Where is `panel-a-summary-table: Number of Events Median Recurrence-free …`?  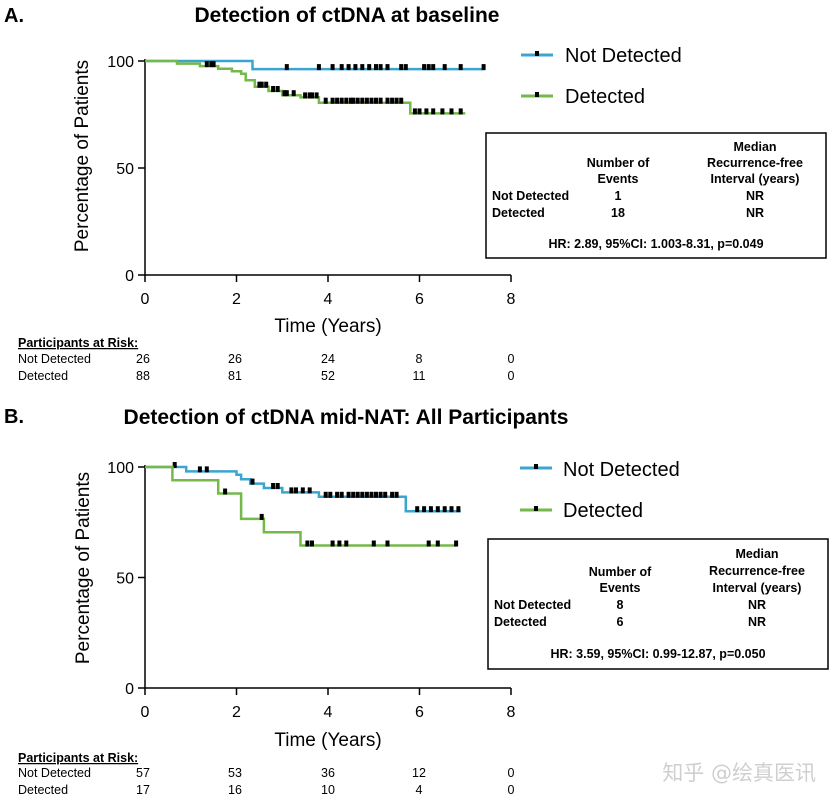 panel-a-summary-table: Number of Events Median Recurrence-free … is located at coordinates (656, 195).